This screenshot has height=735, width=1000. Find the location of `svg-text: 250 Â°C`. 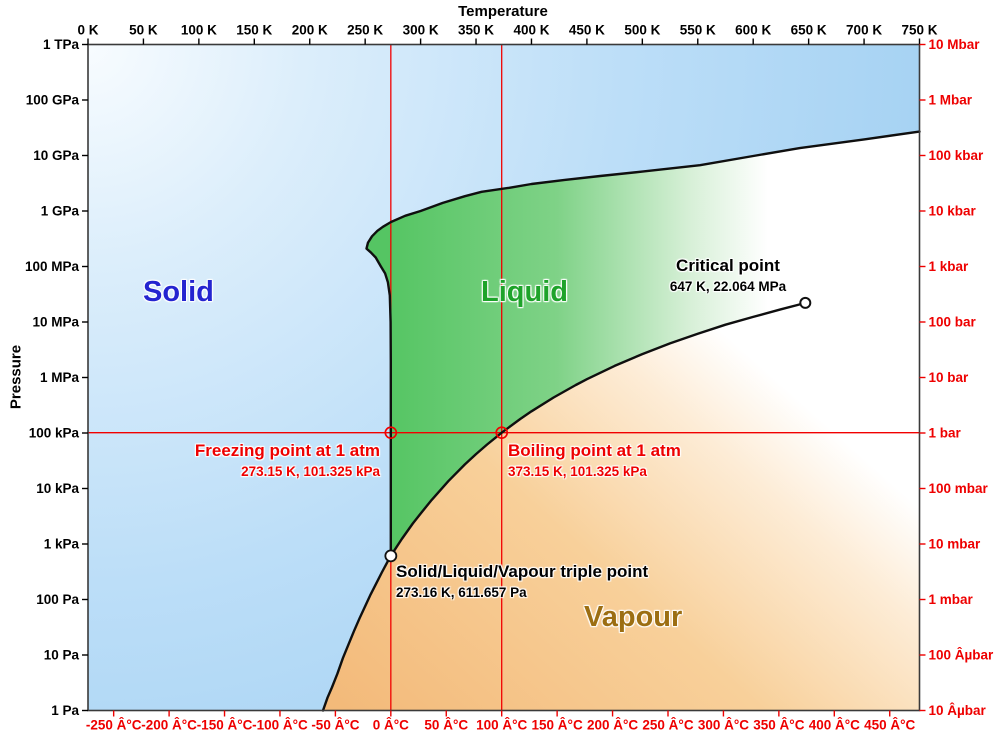

svg-text: 250 Â°C is located at coordinates (667, 725).